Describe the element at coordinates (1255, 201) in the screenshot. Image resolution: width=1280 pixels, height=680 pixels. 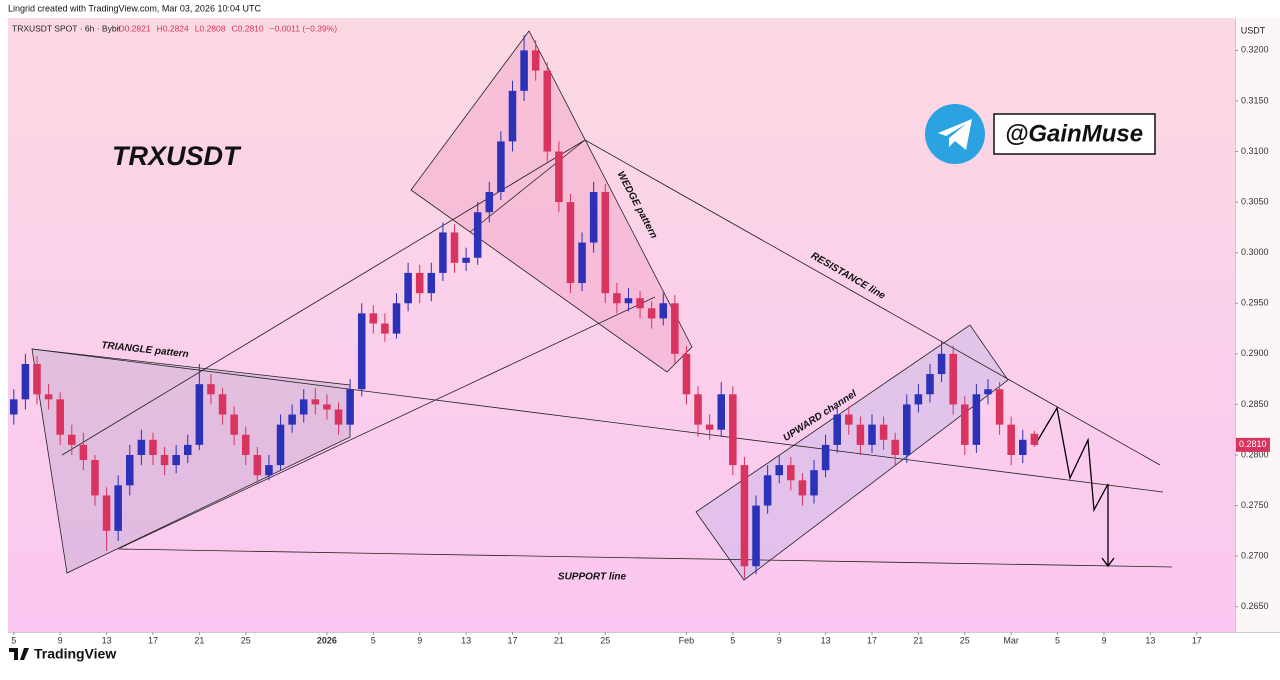
I see `y-tick-label: 0.3050` at that location.